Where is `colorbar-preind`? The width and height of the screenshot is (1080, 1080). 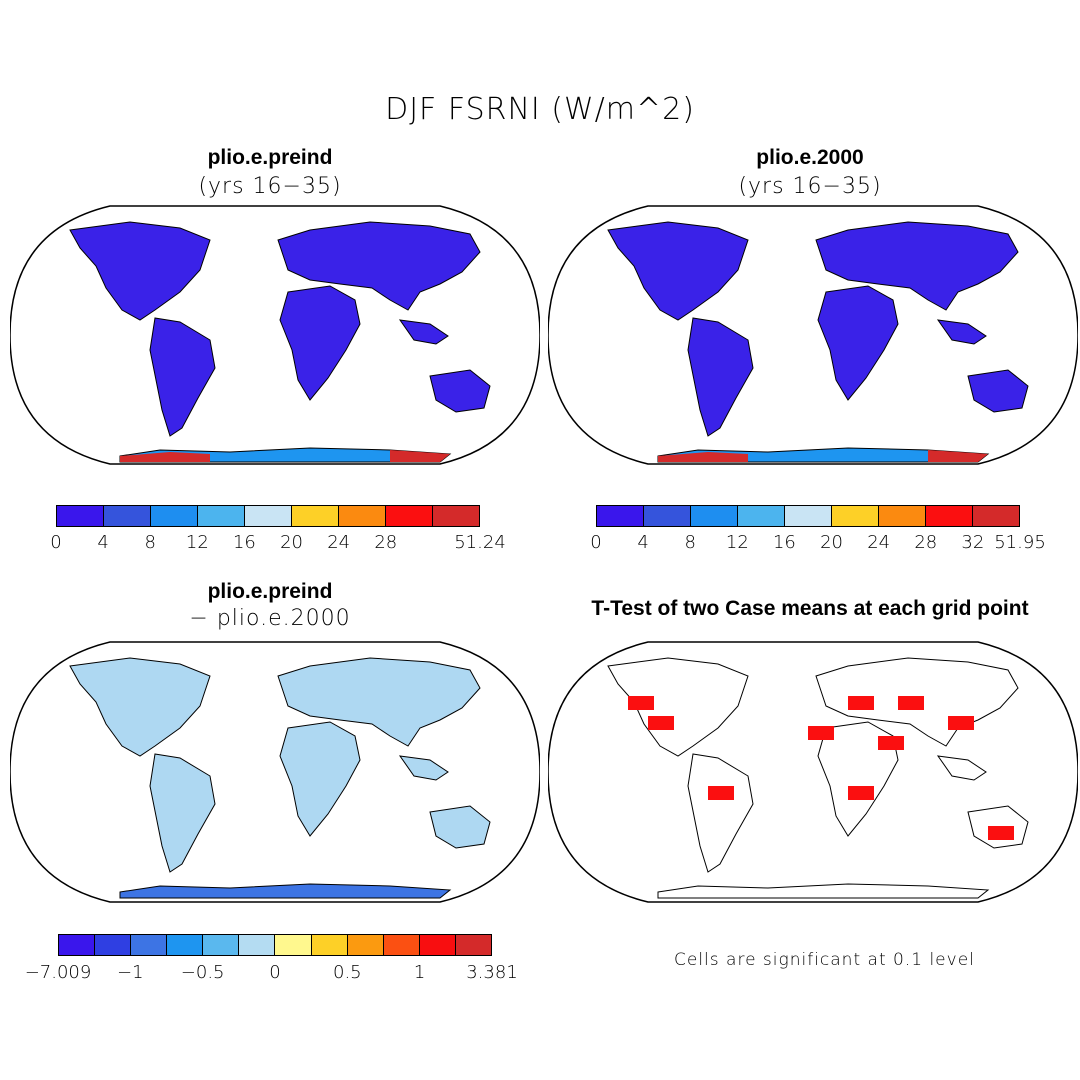 colorbar-preind is located at coordinates (268, 516).